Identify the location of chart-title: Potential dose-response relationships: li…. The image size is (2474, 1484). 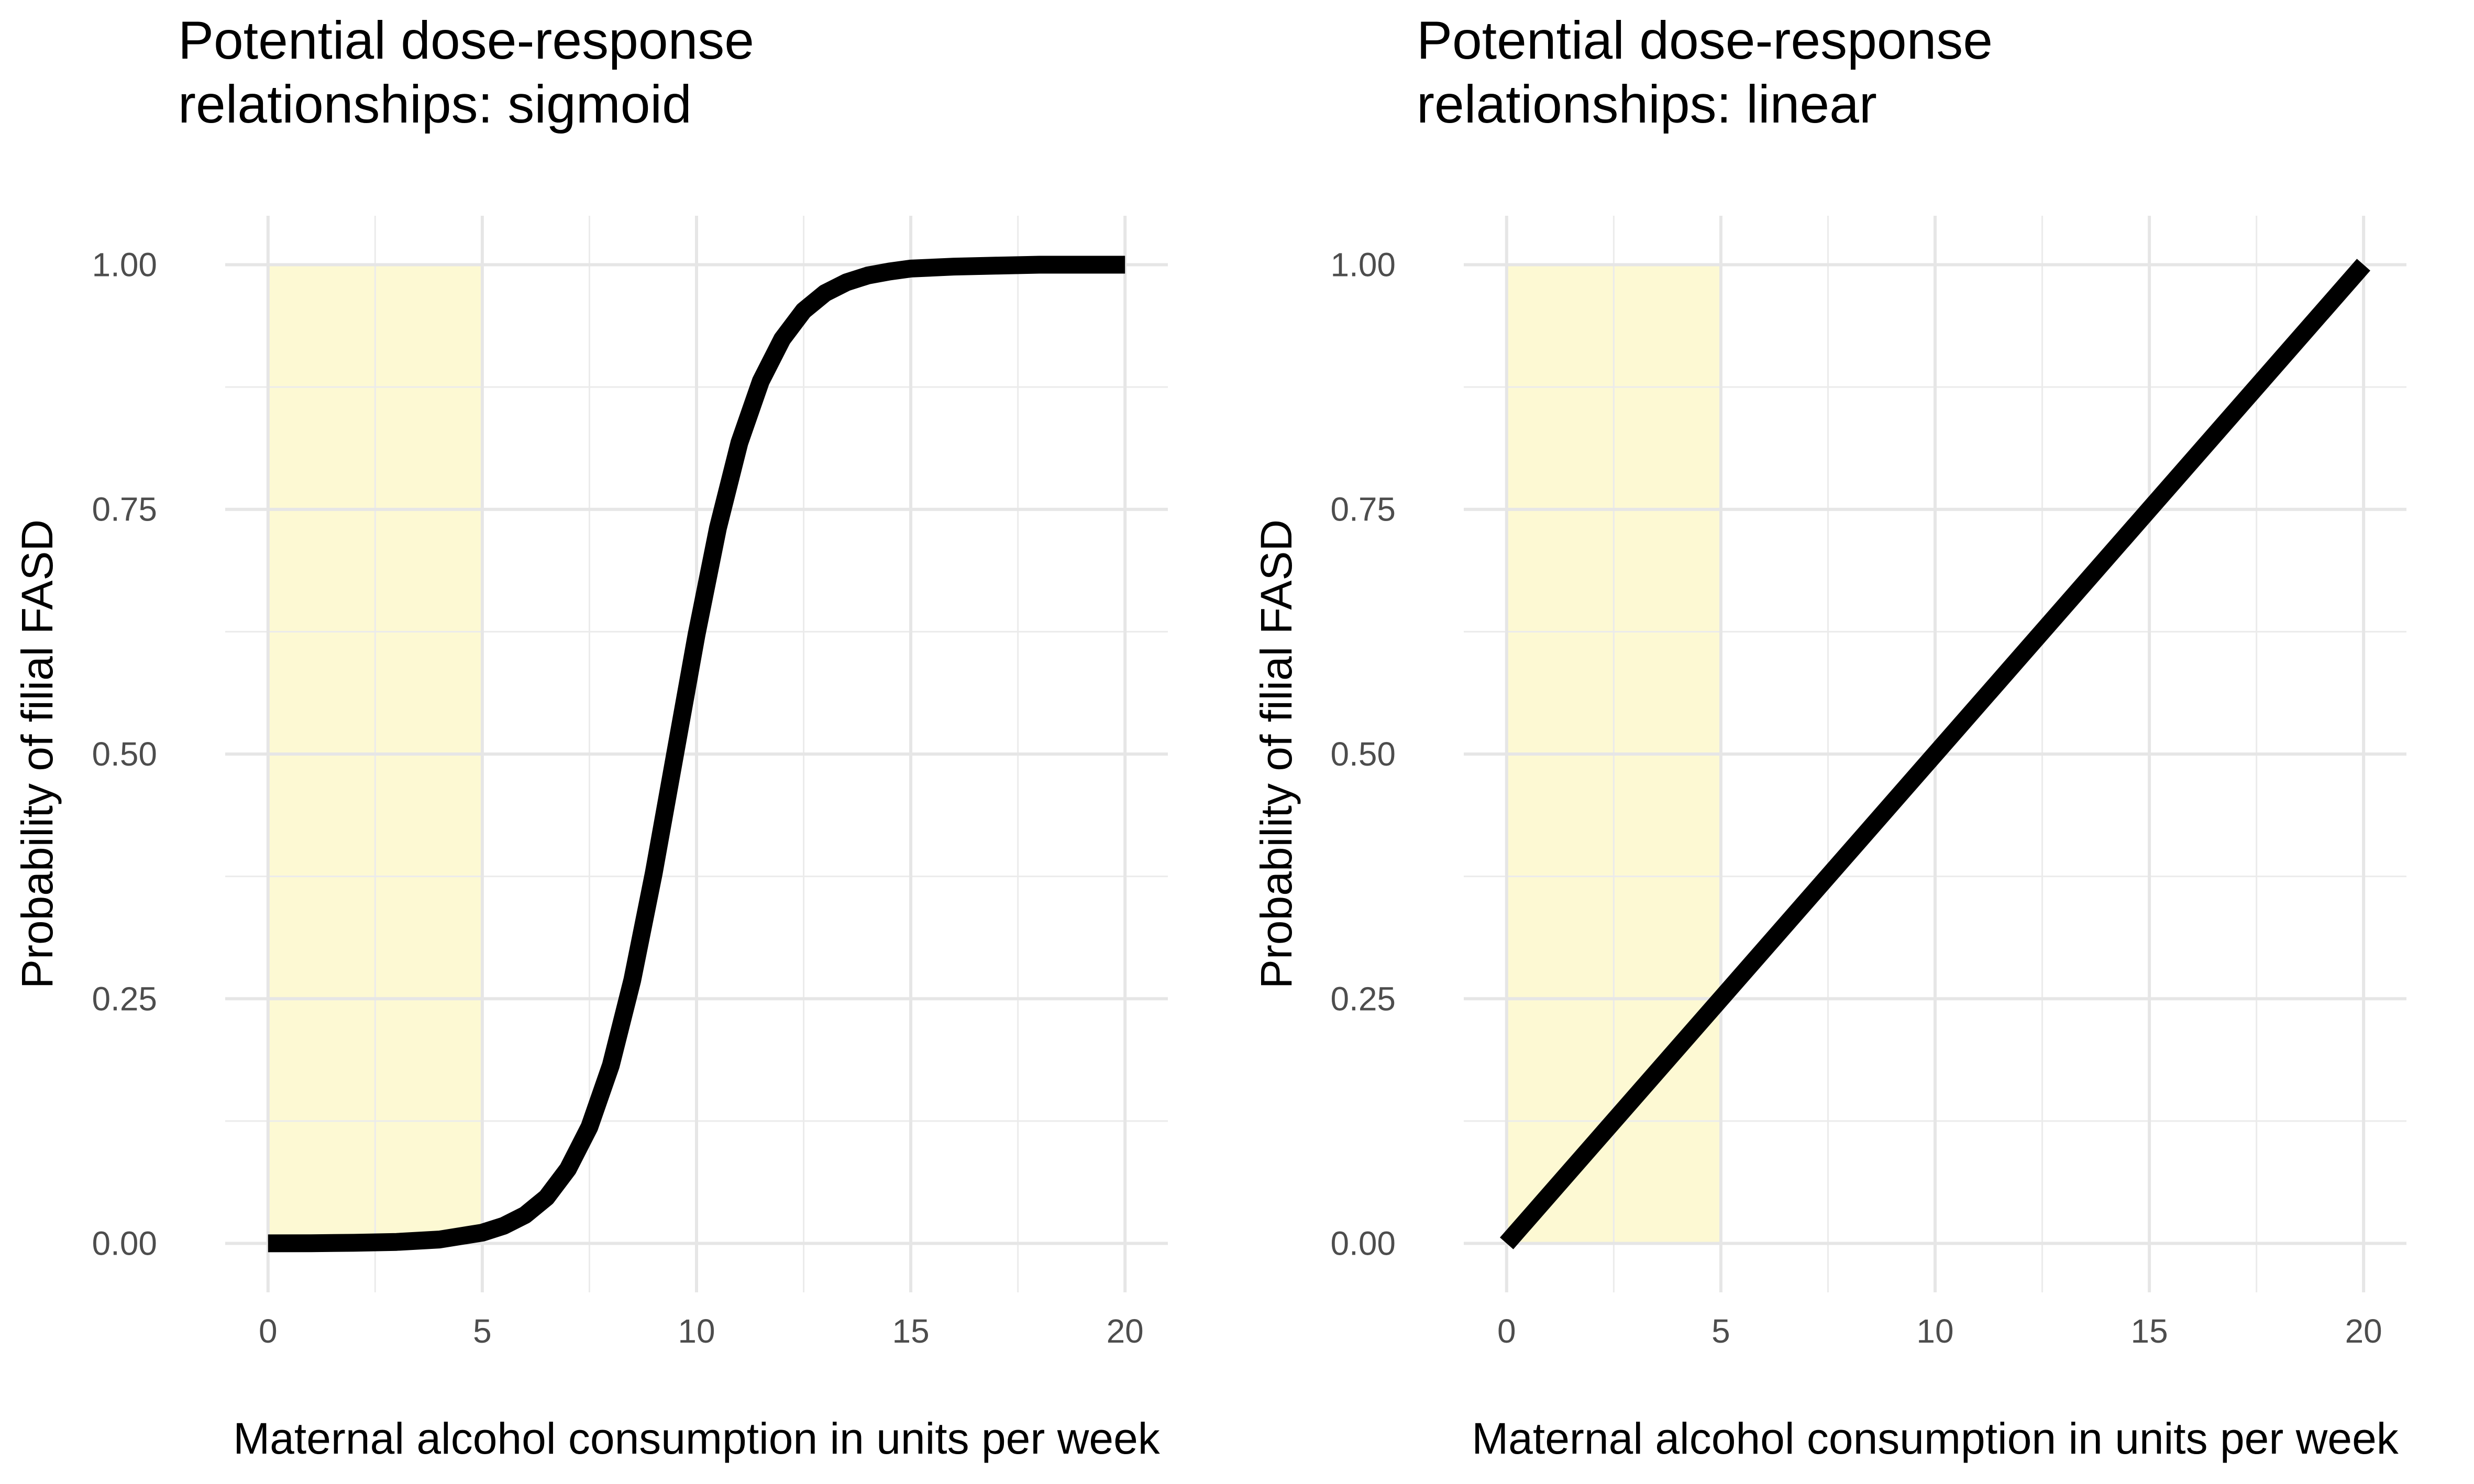
(1705, 72).